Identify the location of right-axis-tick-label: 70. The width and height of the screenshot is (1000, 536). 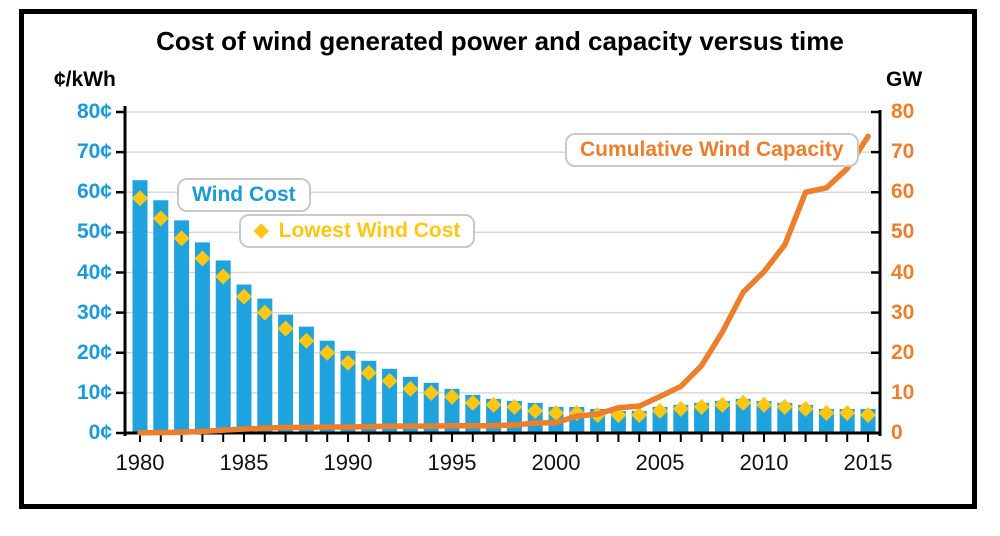
(903, 152).